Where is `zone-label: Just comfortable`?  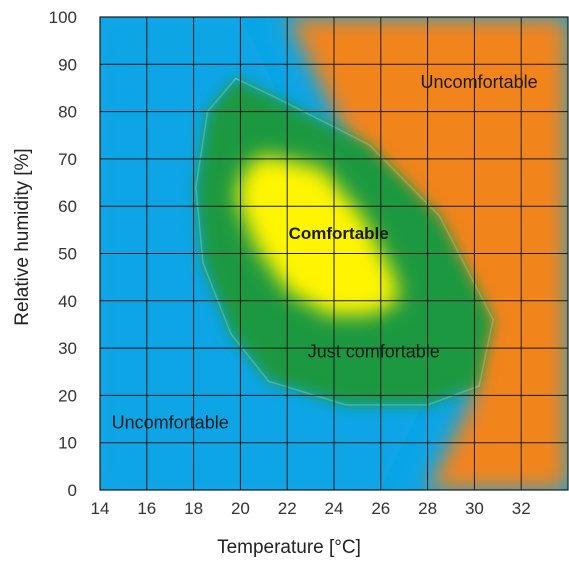
zone-label: Just comfortable is located at coordinates (374, 352).